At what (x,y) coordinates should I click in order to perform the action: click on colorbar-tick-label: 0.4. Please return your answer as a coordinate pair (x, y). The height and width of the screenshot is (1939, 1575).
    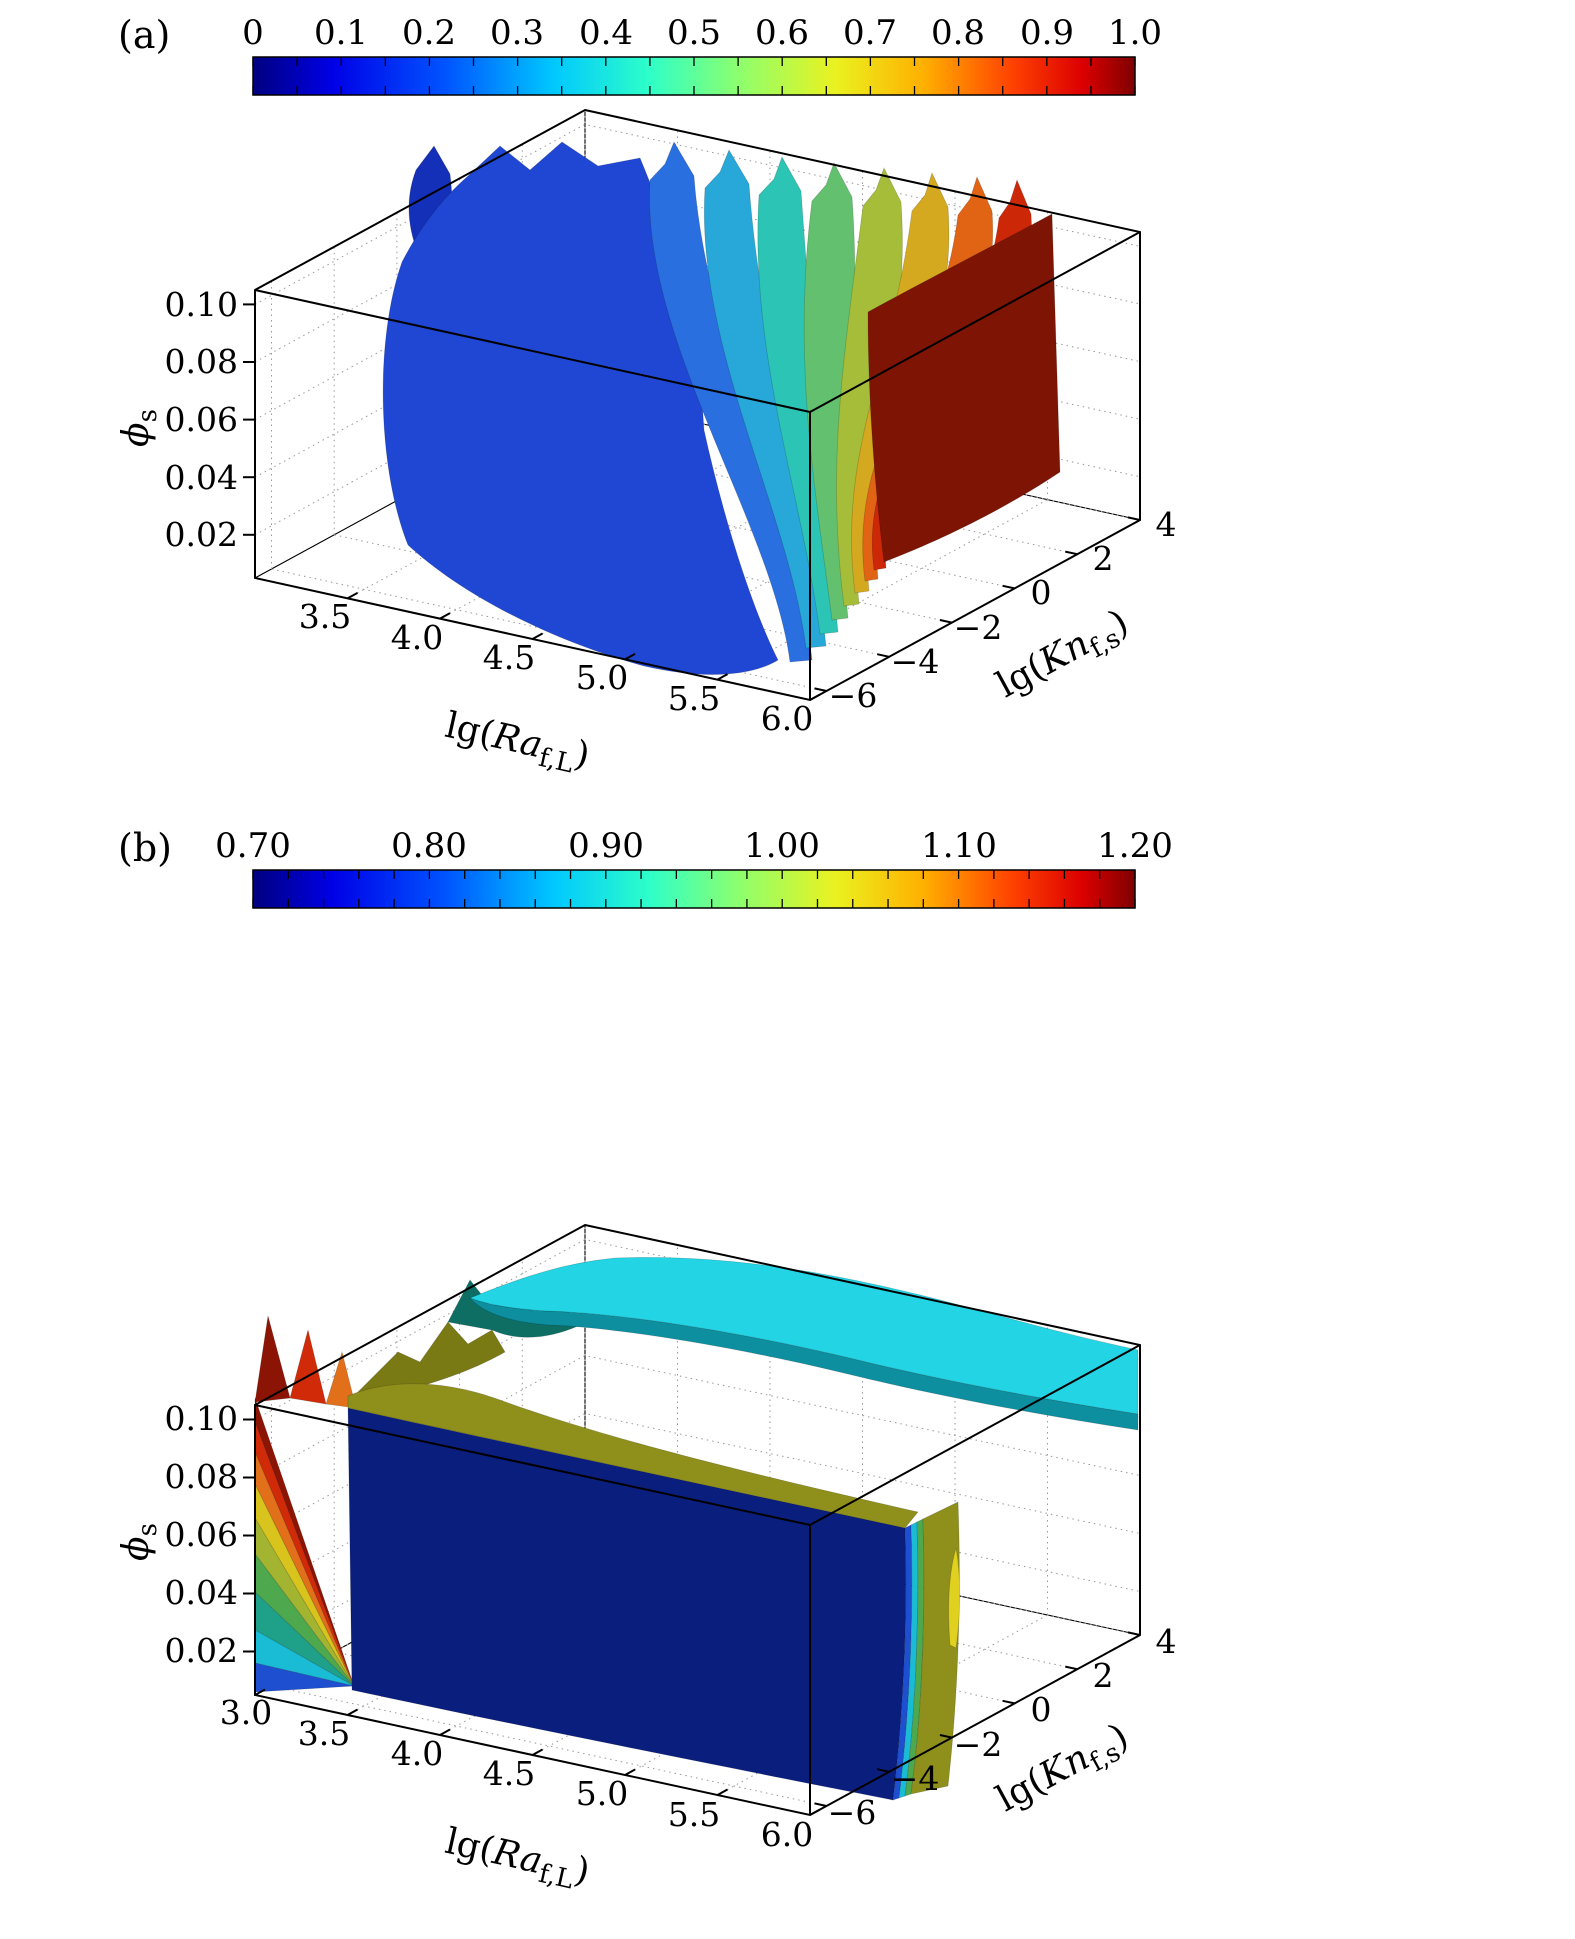
    Looking at the image, I should click on (606, 33).